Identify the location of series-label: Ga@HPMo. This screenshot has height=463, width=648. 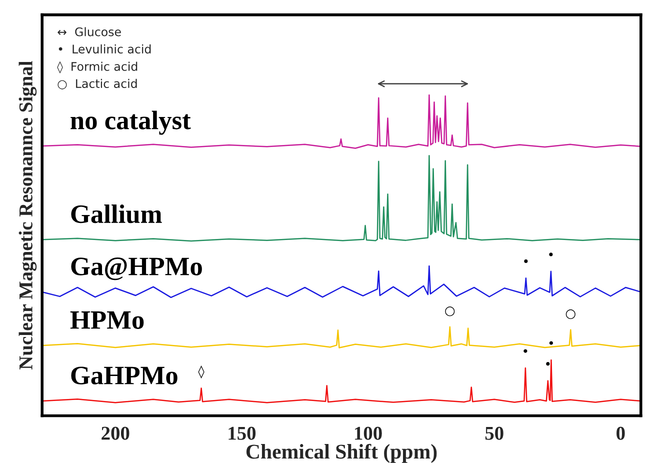
(136, 269).